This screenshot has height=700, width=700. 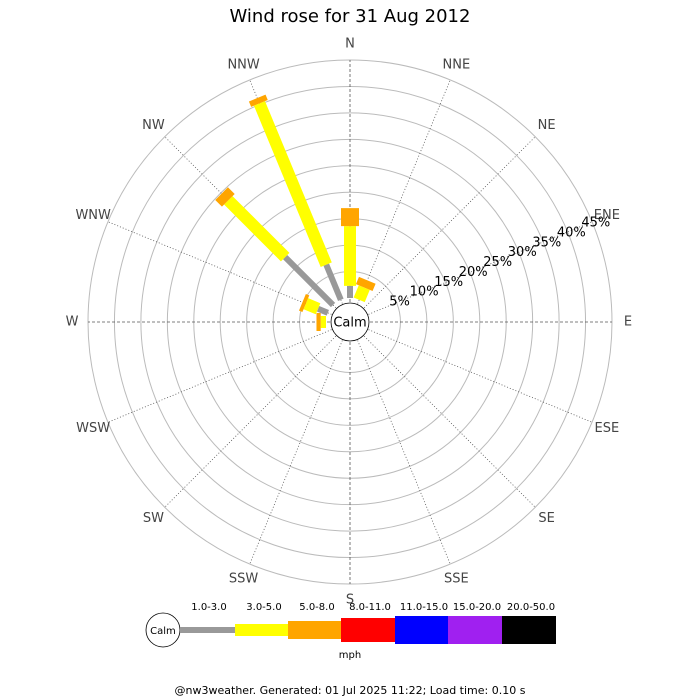 I want to click on legend-calm-label: Calm, so click(x=163, y=631).